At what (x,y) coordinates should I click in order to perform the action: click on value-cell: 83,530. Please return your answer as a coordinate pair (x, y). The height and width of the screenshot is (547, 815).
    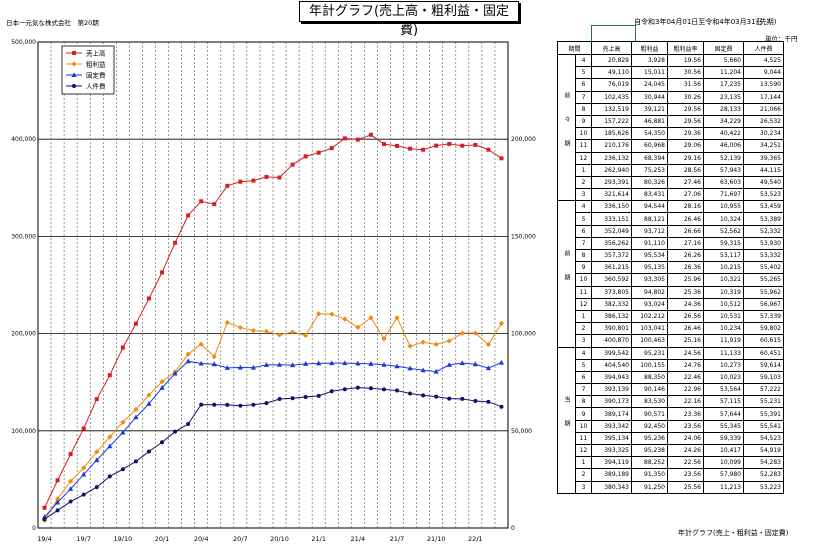
    Looking at the image, I should click on (649, 402).